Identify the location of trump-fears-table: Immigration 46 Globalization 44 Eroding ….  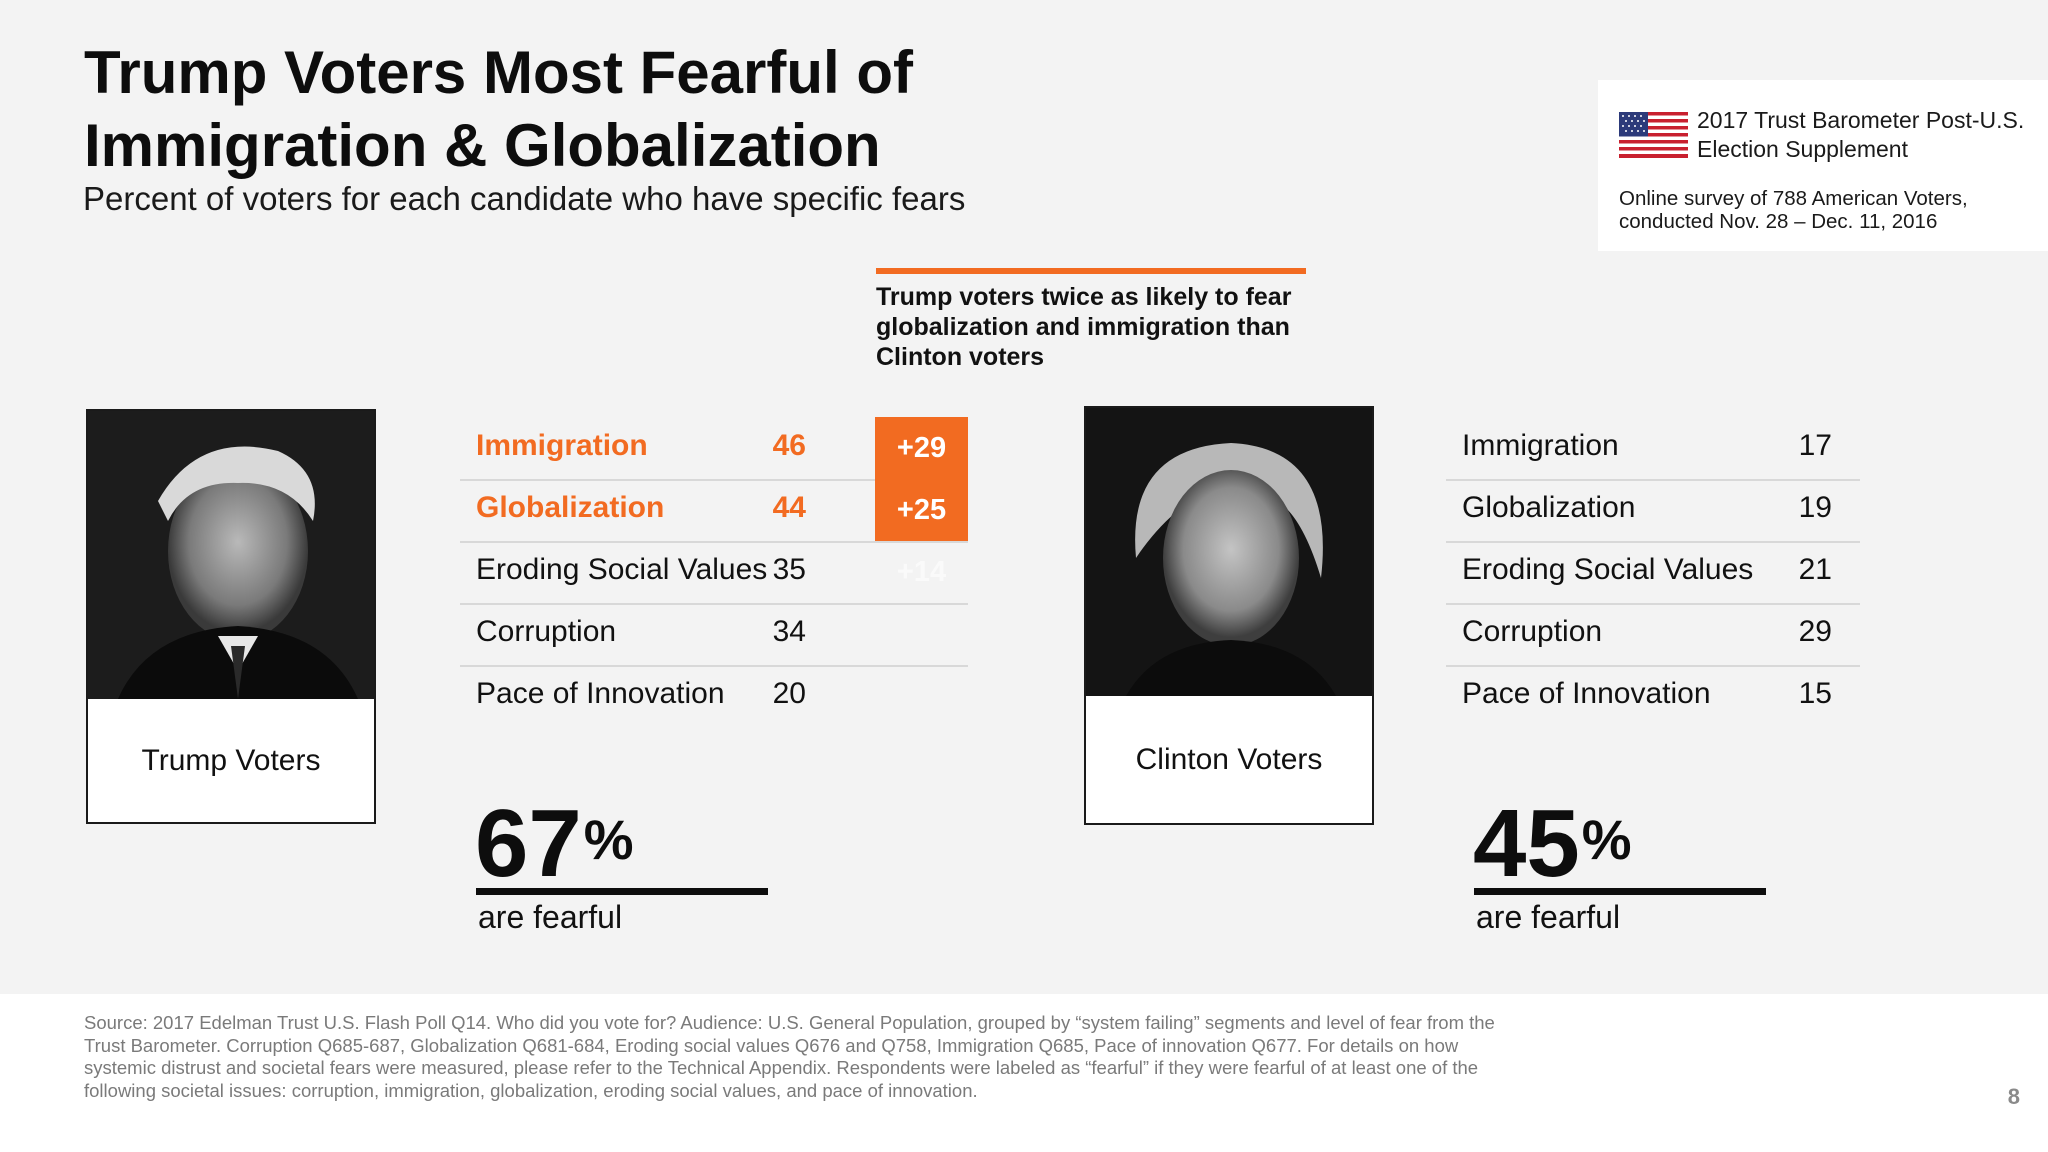
(714, 577).